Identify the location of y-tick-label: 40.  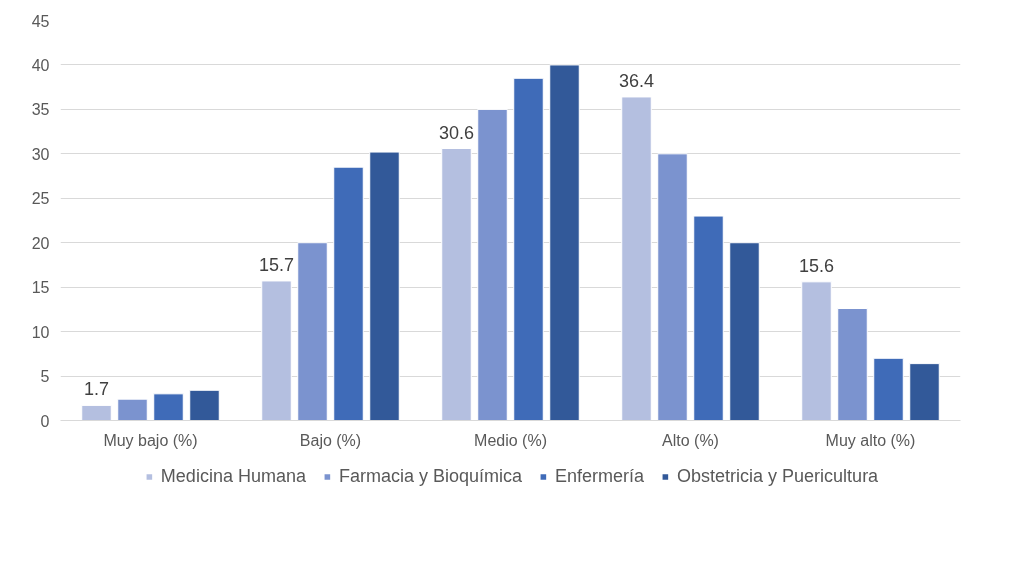
(40, 65).